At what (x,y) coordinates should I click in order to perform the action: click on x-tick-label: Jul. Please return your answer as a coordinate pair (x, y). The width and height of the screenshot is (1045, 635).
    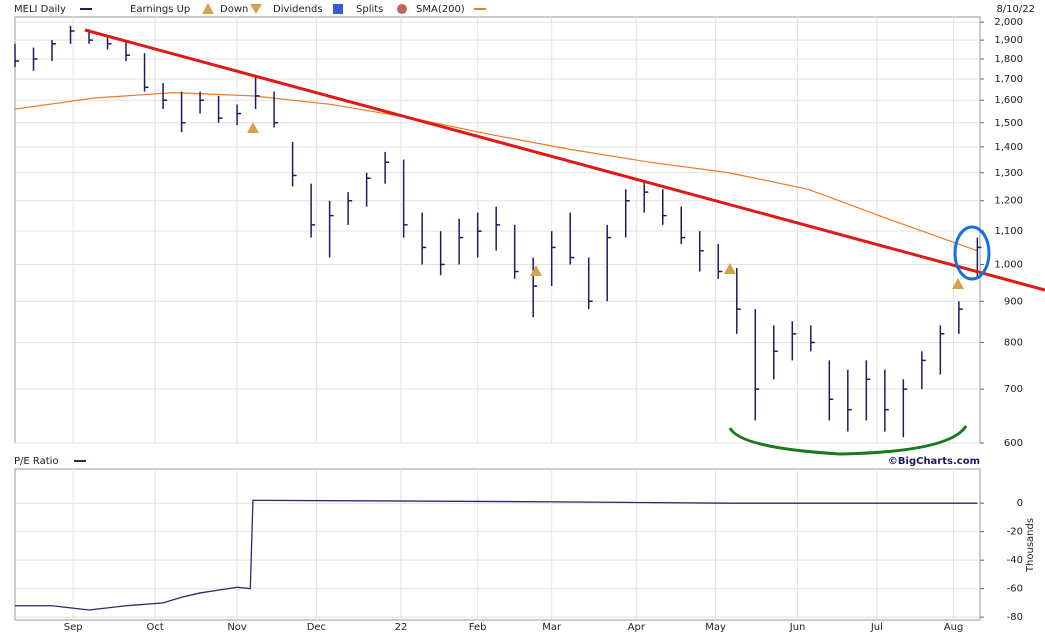
    Looking at the image, I should click on (876, 627).